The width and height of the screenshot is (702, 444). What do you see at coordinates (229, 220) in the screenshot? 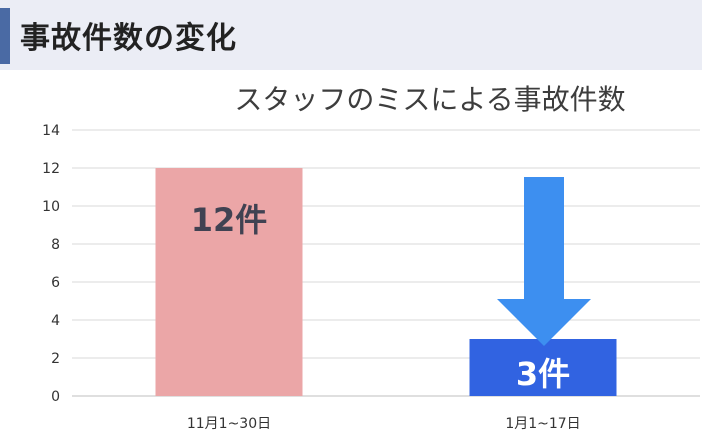
I see `data-label: 12件` at bounding box center [229, 220].